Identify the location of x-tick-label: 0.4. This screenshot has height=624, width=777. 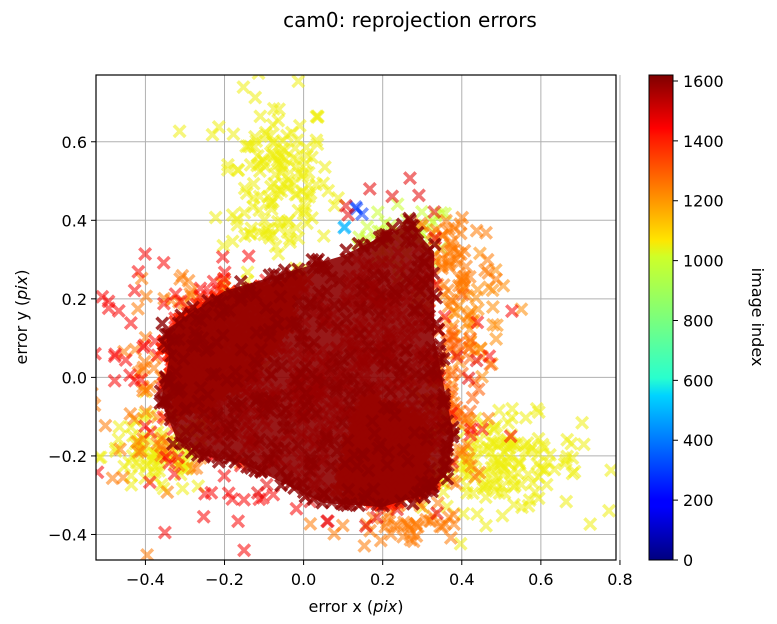
(461, 579).